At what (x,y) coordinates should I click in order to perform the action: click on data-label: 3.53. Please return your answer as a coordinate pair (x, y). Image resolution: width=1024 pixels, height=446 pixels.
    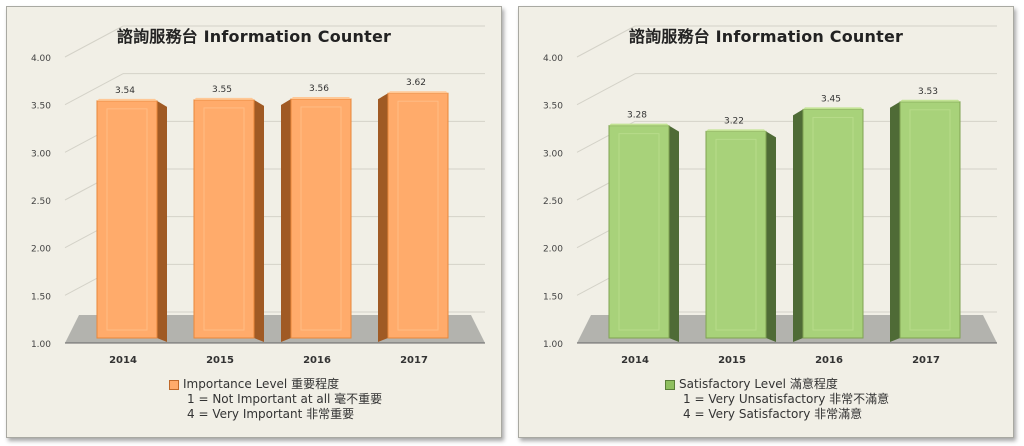
    Looking at the image, I should click on (928, 92).